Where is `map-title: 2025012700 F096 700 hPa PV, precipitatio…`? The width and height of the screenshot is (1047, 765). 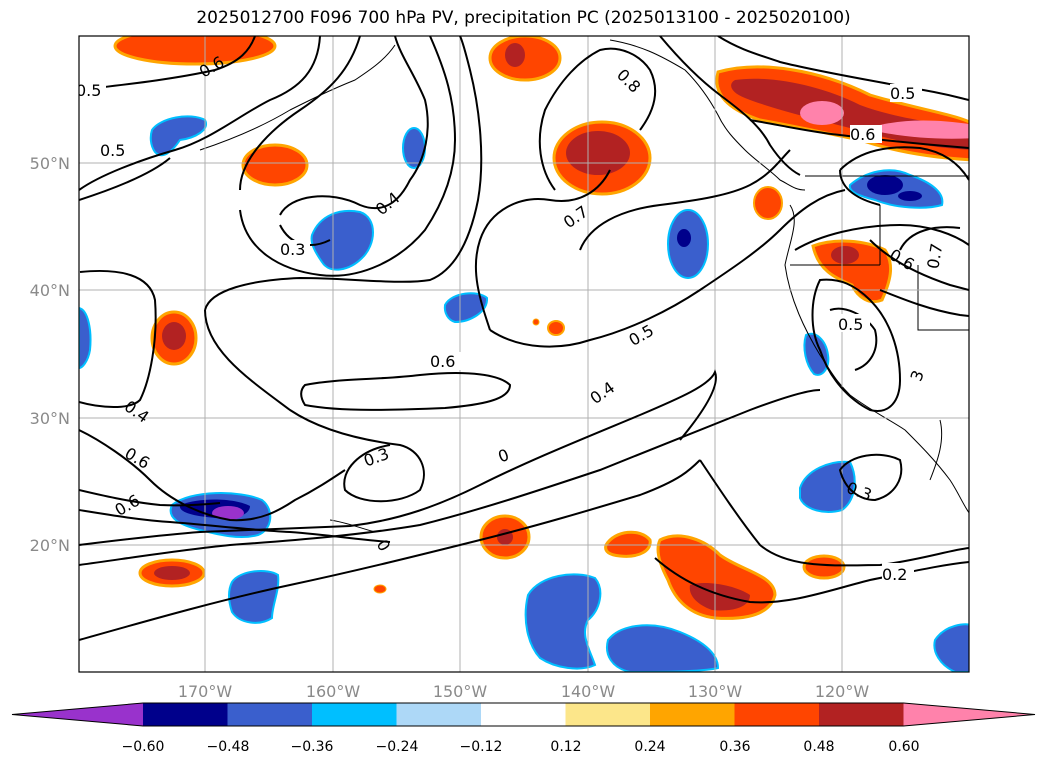
map-title: 2025012700 F096 700 hPa PV, precipitatio… is located at coordinates (523, 18).